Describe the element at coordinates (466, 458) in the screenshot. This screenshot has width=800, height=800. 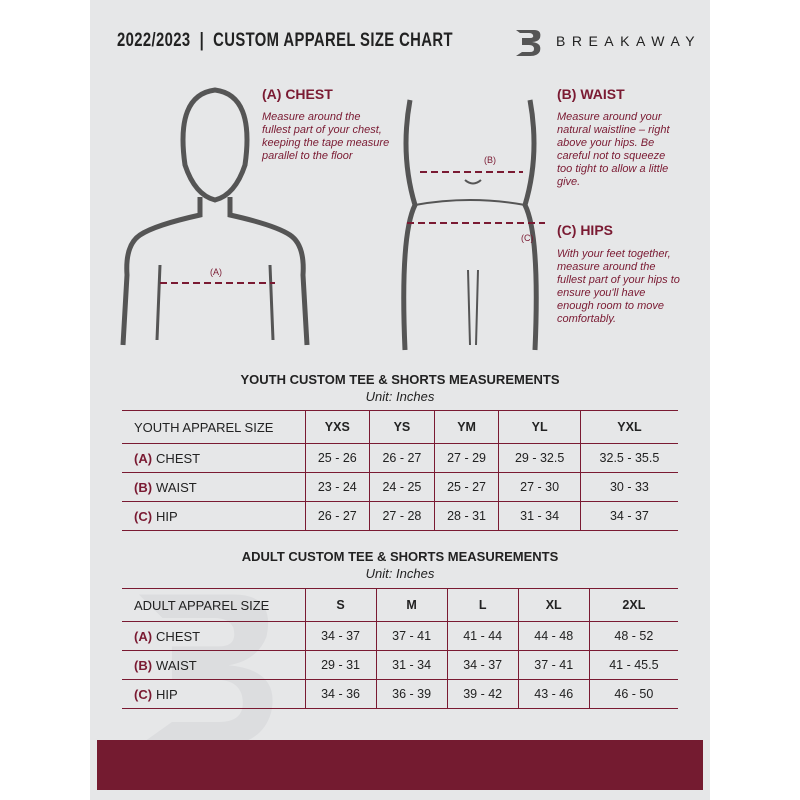
I see `table-cell: 27 - 29` at that location.